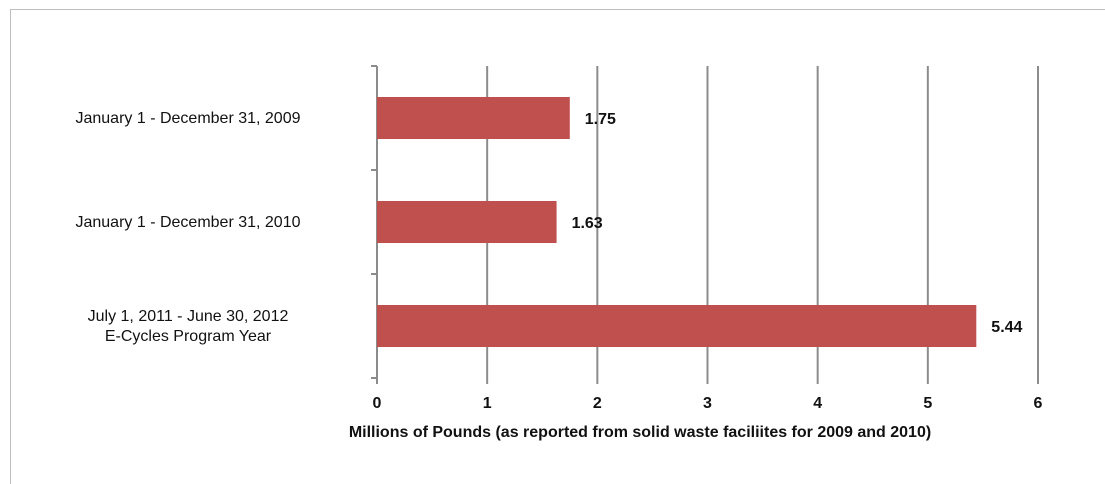 The image size is (1105, 484). Describe the element at coordinates (188, 336) in the screenshot. I see `category-label-line: E-Cycles Program Year` at that location.